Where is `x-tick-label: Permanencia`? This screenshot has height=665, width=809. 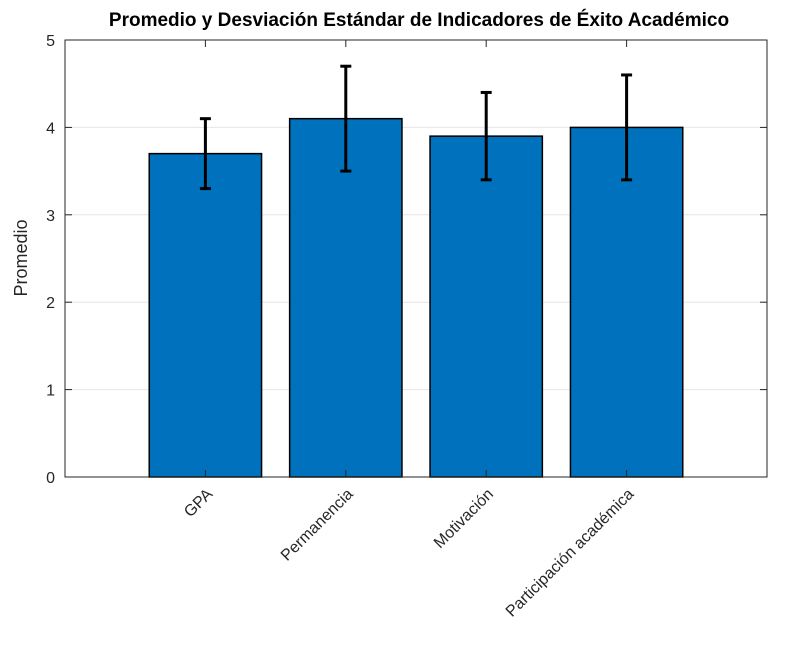 x-tick-label: Permanencia is located at coordinates (317, 525).